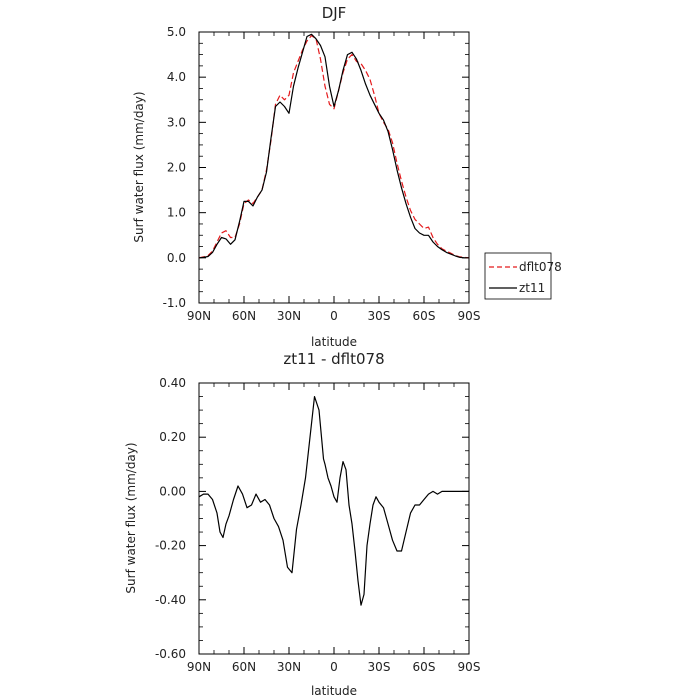 The width and height of the screenshot is (700, 700). Describe the element at coordinates (334, 342) in the screenshot. I see `top-chart-x-axis-label: latitude` at that location.